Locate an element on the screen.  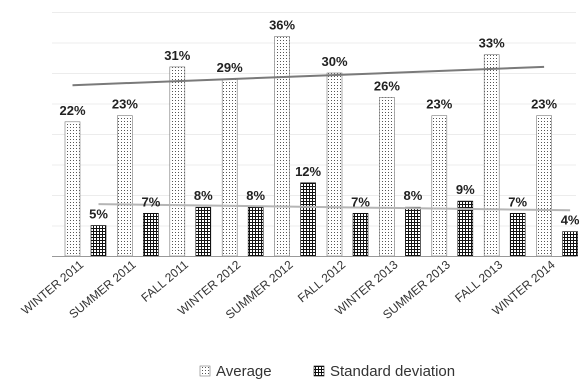
data-label-standard-deviation-fall-2011: 8% is located at coordinates (203, 195).